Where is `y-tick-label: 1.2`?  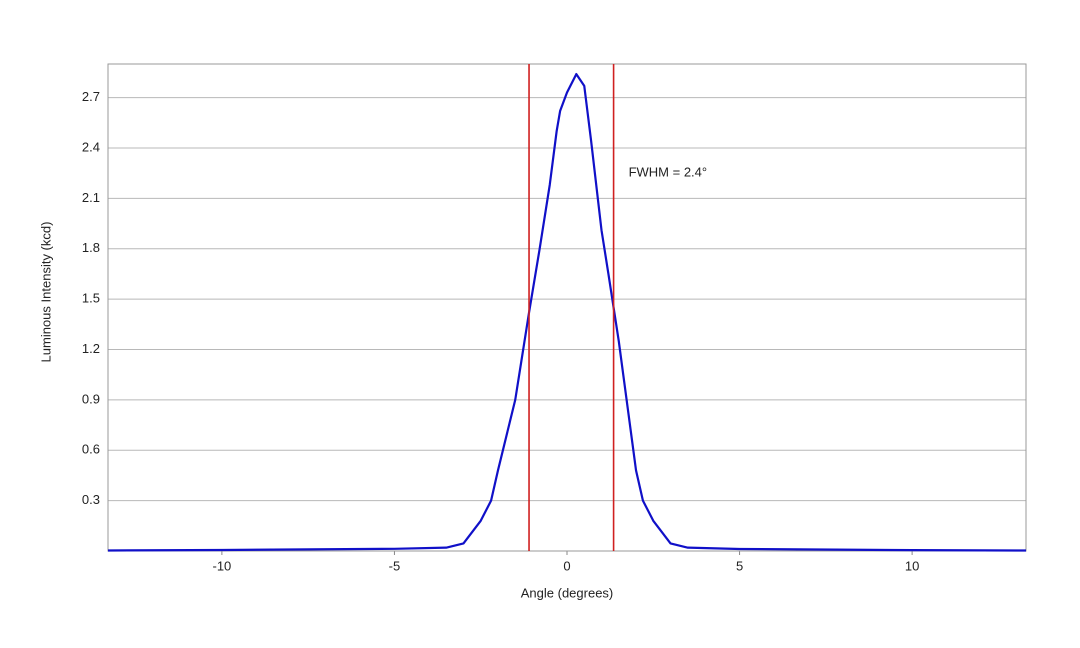 y-tick-label: 1.2 is located at coordinates (91, 348).